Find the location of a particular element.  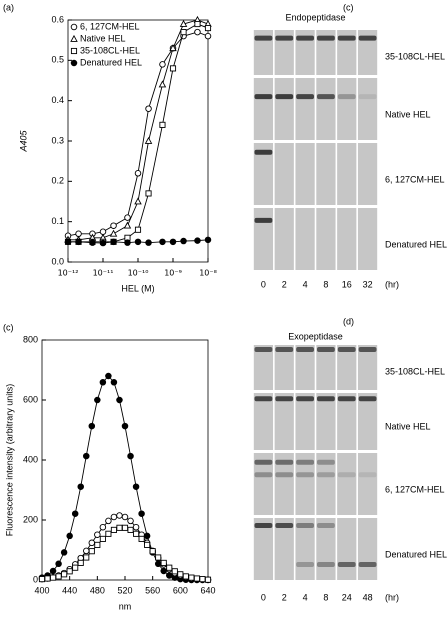

legend-label: Denatured HEL is located at coordinates (111, 62).